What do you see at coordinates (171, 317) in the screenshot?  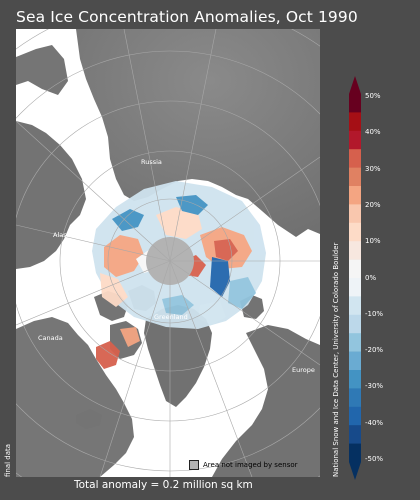 I see `map-label-greenland: Greenland` at bounding box center [171, 317].